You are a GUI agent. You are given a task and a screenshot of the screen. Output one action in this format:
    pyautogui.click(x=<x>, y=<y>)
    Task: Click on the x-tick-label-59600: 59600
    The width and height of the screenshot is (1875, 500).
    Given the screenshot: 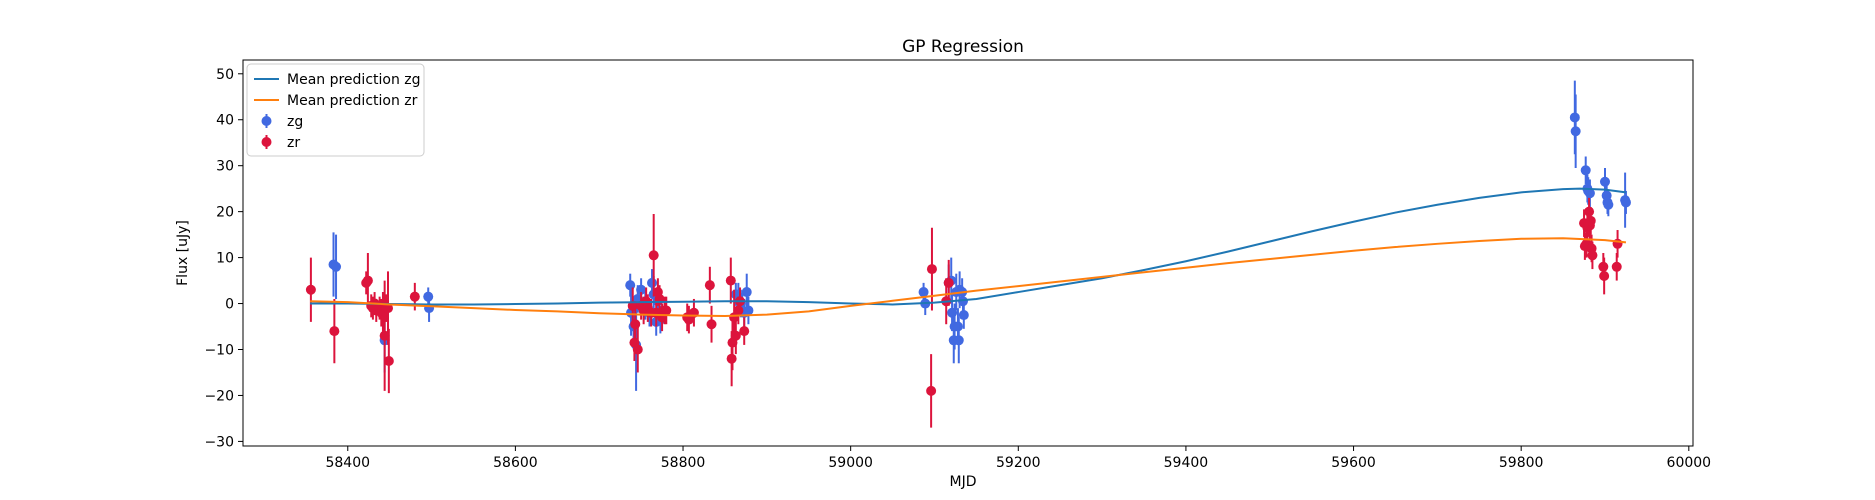 What is the action you would take?
    pyautogui.click(x=1353, y=463)
    